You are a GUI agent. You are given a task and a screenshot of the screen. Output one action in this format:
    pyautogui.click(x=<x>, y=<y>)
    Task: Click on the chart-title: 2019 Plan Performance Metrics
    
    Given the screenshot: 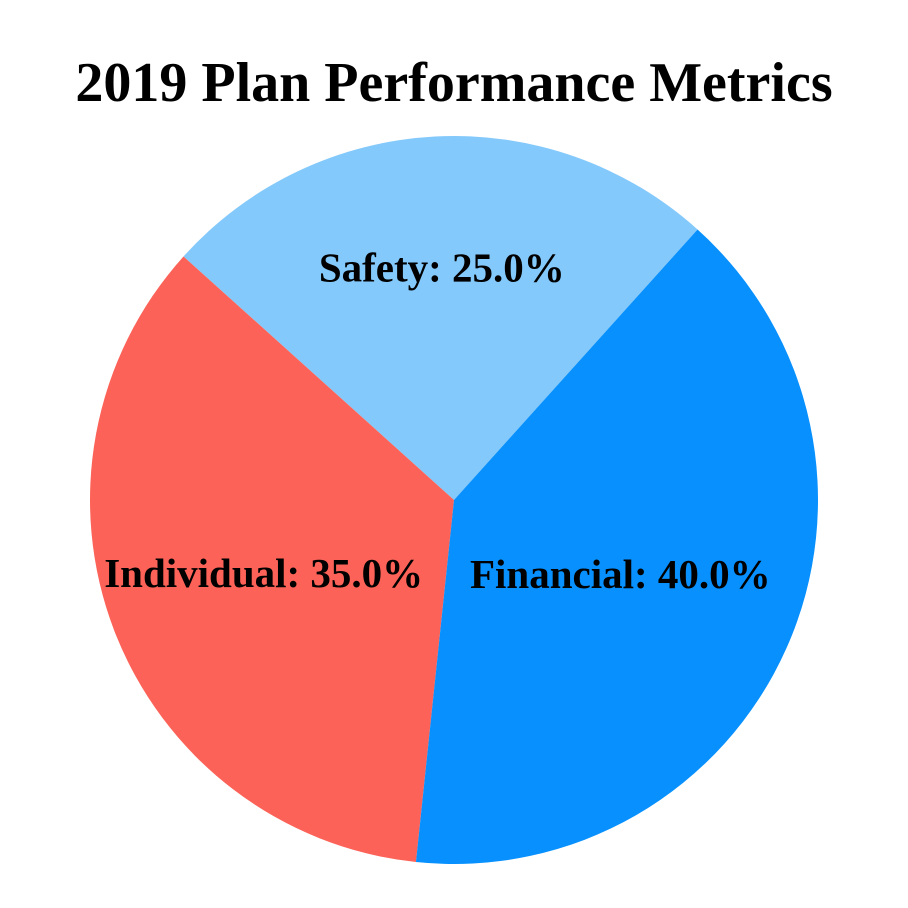 What is the action you would take?
    pyautogui.click(x=453, y=83)
    